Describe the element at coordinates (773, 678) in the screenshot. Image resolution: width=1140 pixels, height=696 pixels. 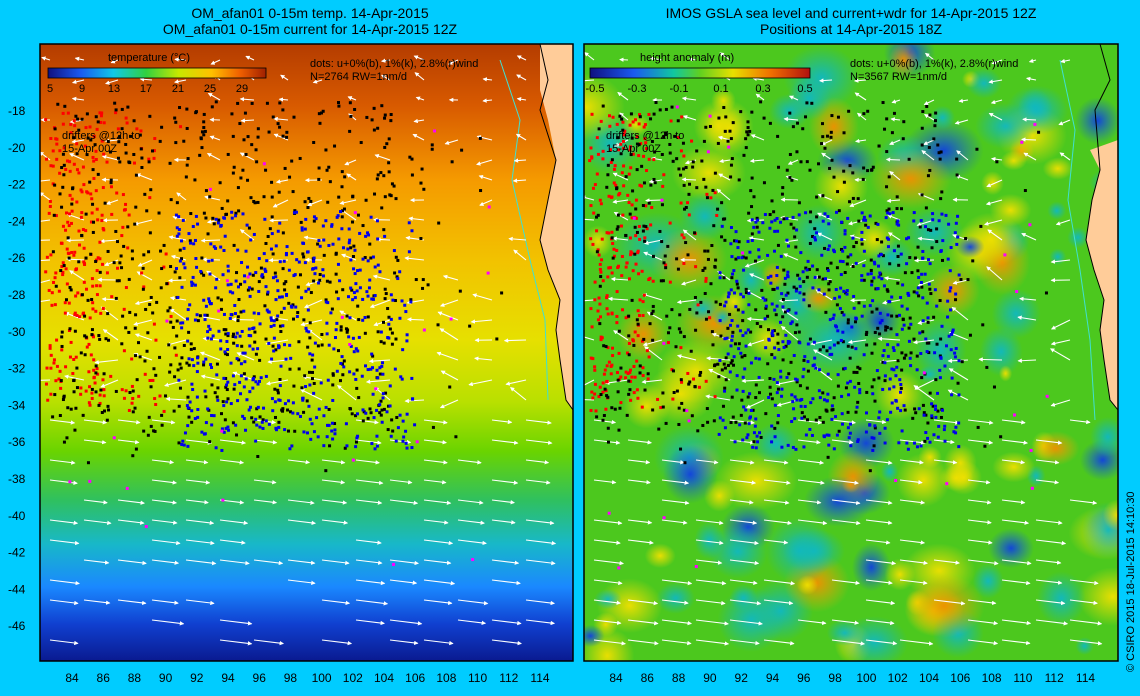
I see `lon-tick-label: 94` at that location.